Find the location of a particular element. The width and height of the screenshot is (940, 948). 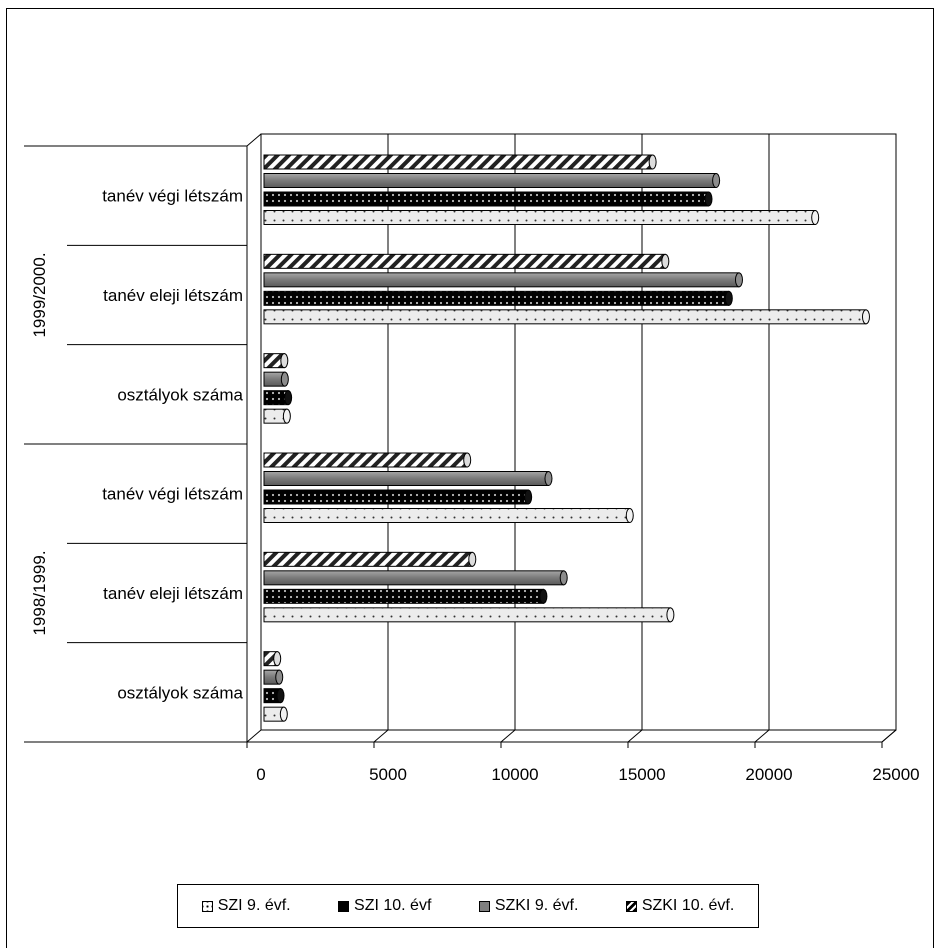

legend-item: SZI 10. évf is located at coordinates (384, 906).